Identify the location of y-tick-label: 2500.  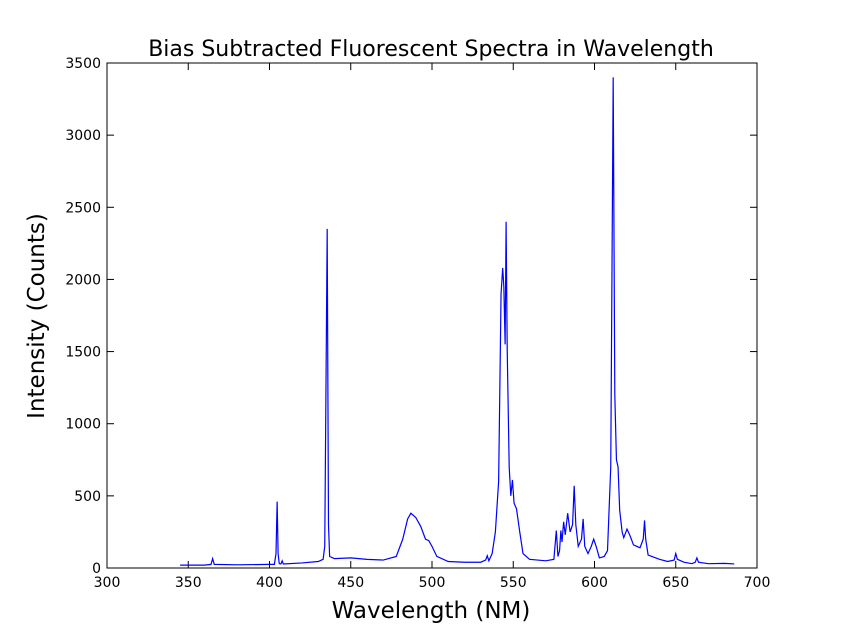
(83, 208).